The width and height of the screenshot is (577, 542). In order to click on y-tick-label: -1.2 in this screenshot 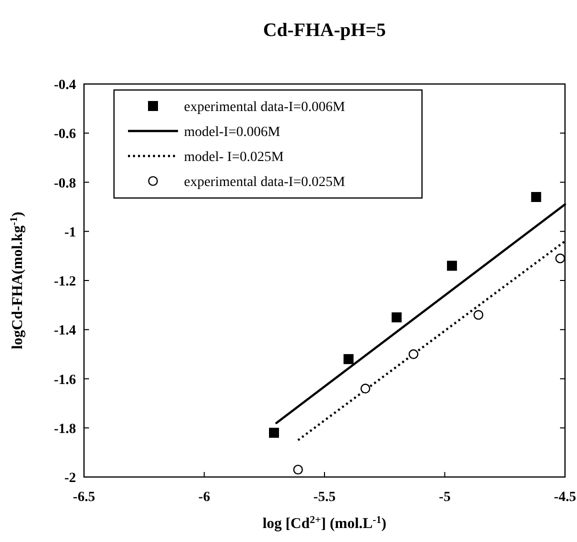, I will do `click(65, 282)`.